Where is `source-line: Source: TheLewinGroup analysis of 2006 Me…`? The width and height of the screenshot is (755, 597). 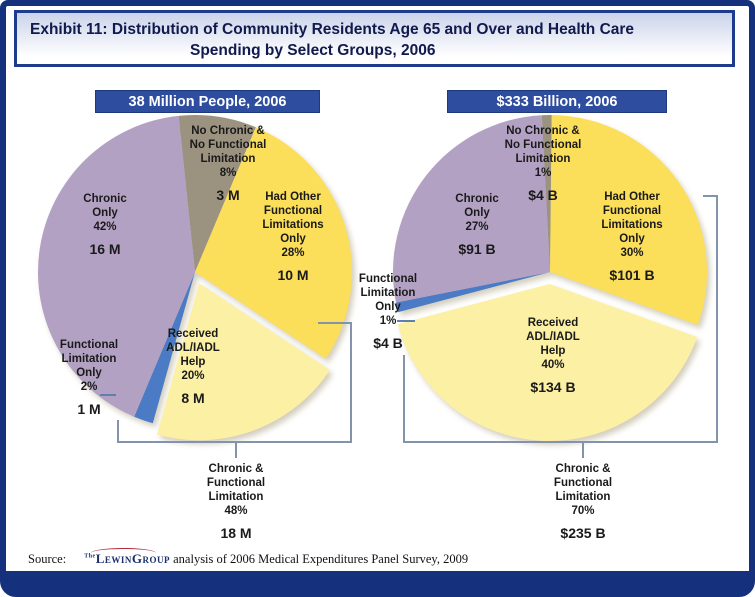 source-line: Source: TheLewinGroup analysis of 2006 Me… is located at coordinates (248, 557).